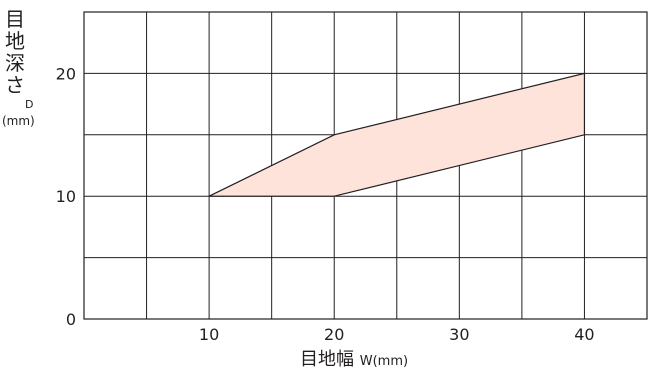  I want to click on x-tick-label: 10, so click(209, 334).